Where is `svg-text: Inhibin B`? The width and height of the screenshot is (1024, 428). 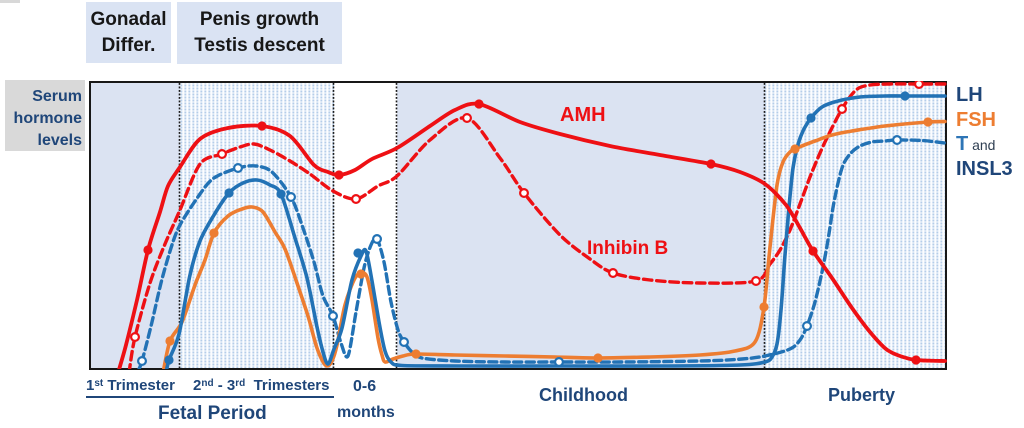
svg-text: Inhibin B is located at coordinates (627, 248).